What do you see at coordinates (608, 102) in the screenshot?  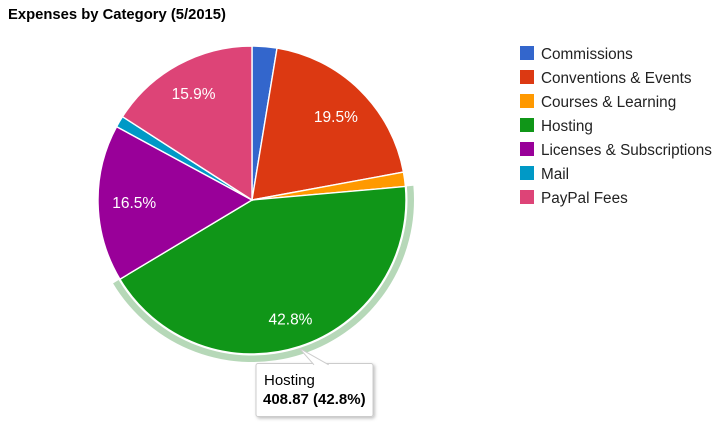 I see `svg-text: Courses & Learning` at bounding box center [608, 102].